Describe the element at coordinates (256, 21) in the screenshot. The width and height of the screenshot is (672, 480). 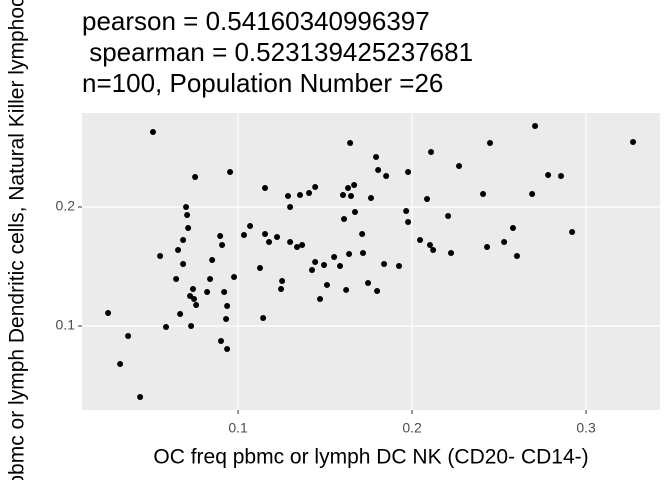
I see `chart-title: pearson = 0.54160340996397` at that location.